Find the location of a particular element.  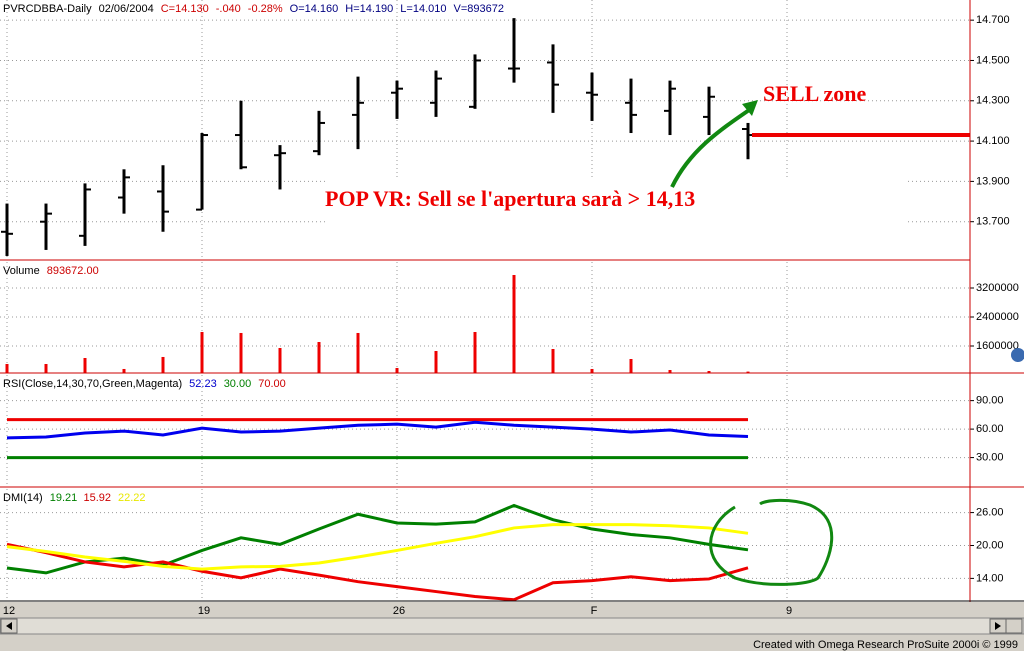

scroll-right-icon is located at coordinates (998, 626).